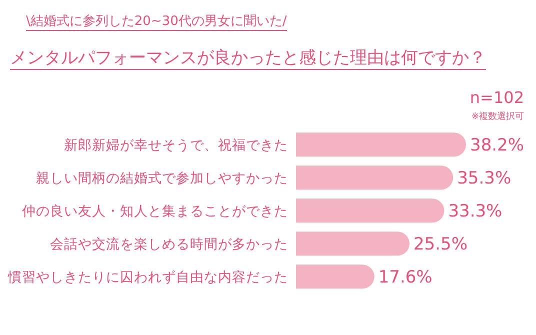 This screenshot has height=335, width=536. What do you see at coordinates (155, 211) in the screenshot?
I see `y-tick-label: 仲の良い友人・知人と集まることができた` at bounding box center [155, 211].